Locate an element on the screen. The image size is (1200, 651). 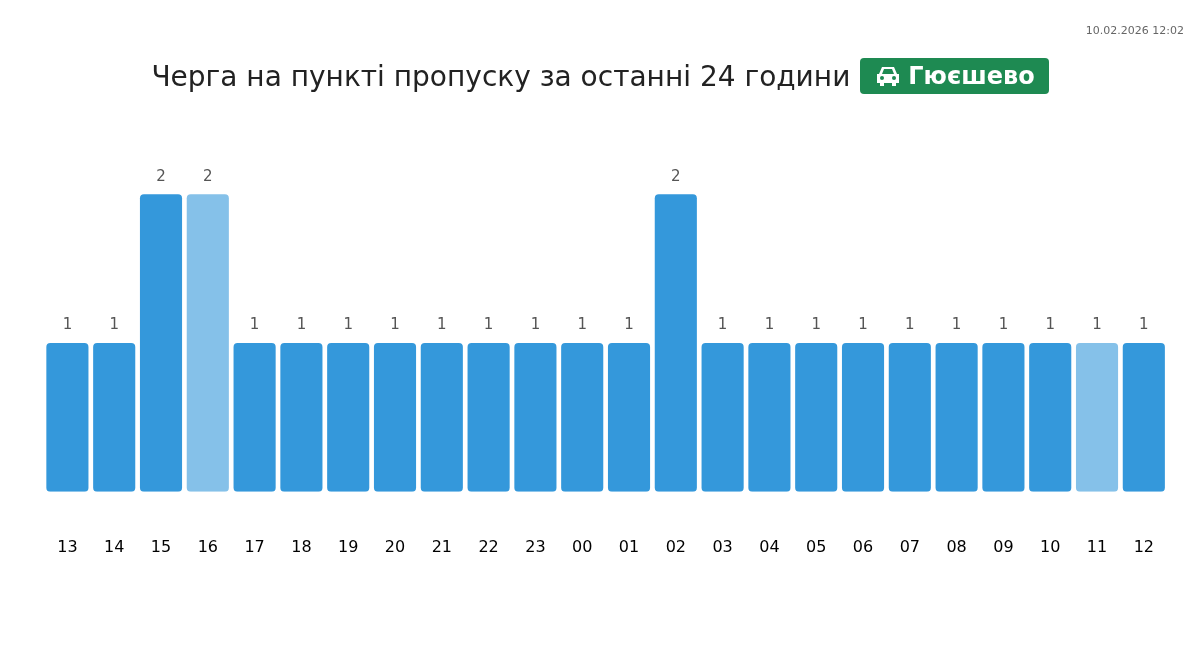
x-tick-label: 02 is located at coordinates (675, 546).